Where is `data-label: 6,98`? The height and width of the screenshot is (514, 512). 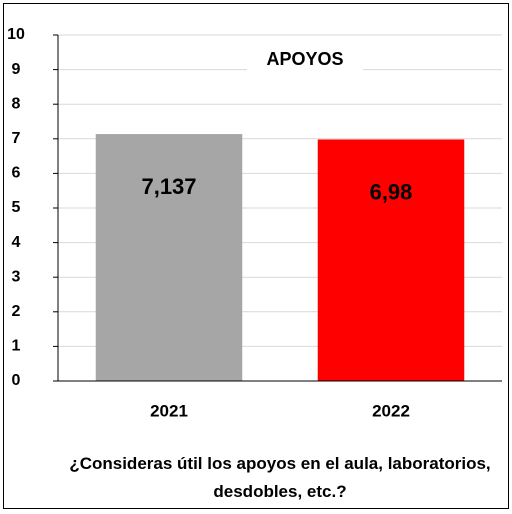 data-label: 6,98 is located at coordinates (391, 191).